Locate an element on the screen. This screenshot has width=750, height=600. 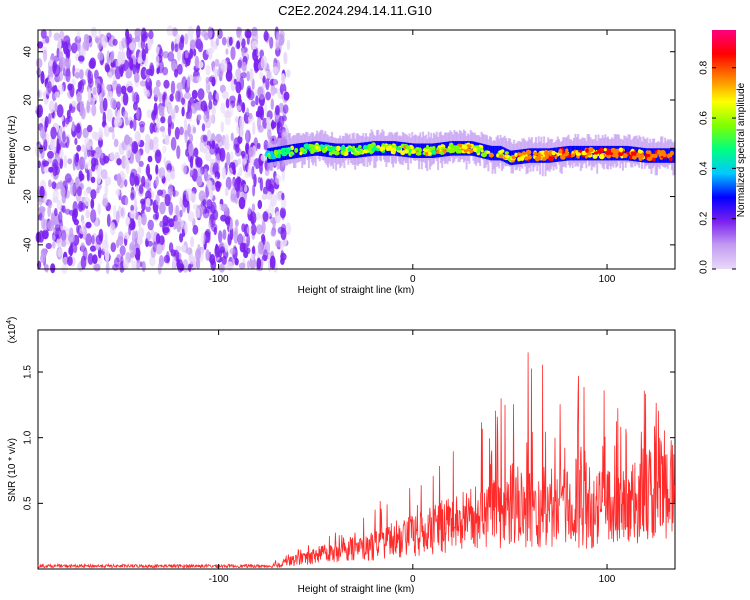
x-tick-label: 100 is located at coordinates (607, 579).